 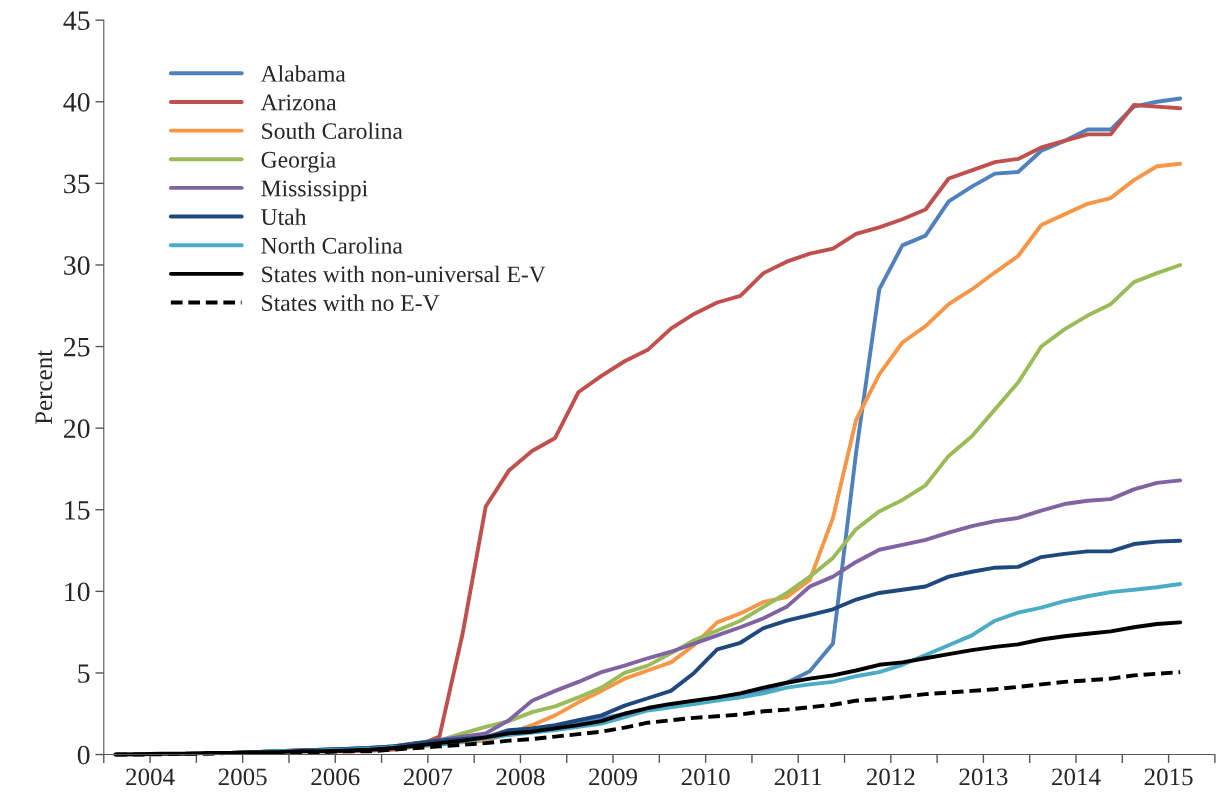 What do you see at coordinates (890, 777) in the screenshot?
I see `x-tick-label: 2012` at bounding box center [890, 777].